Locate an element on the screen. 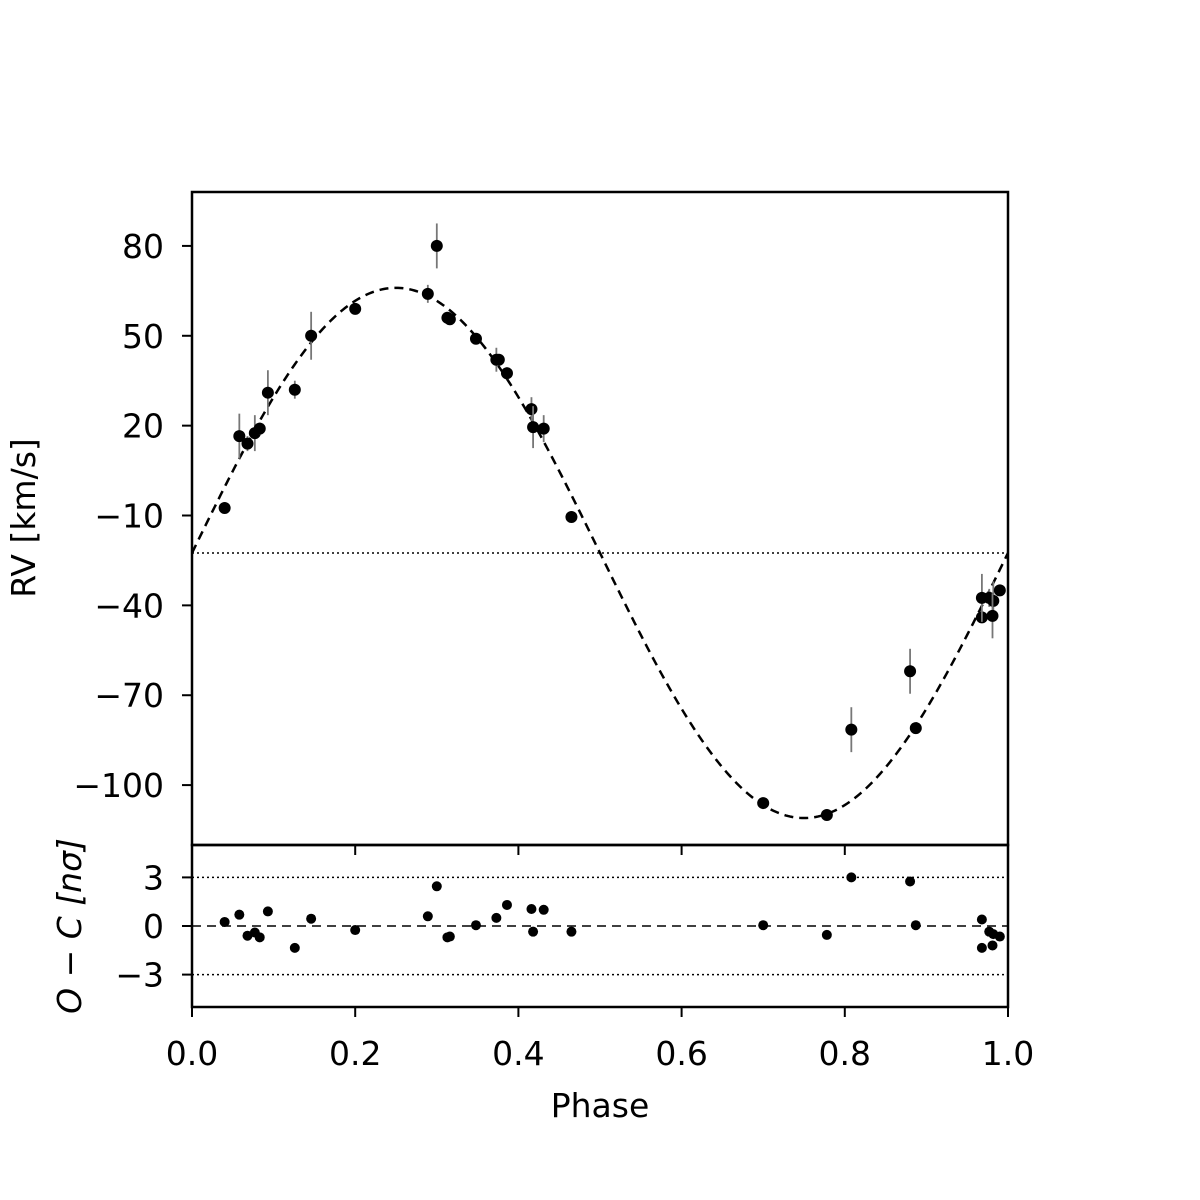 The width and height of the screenshot is (1200, 1200). rv-ytick-label: −100 is located at coordinates (118, 785).